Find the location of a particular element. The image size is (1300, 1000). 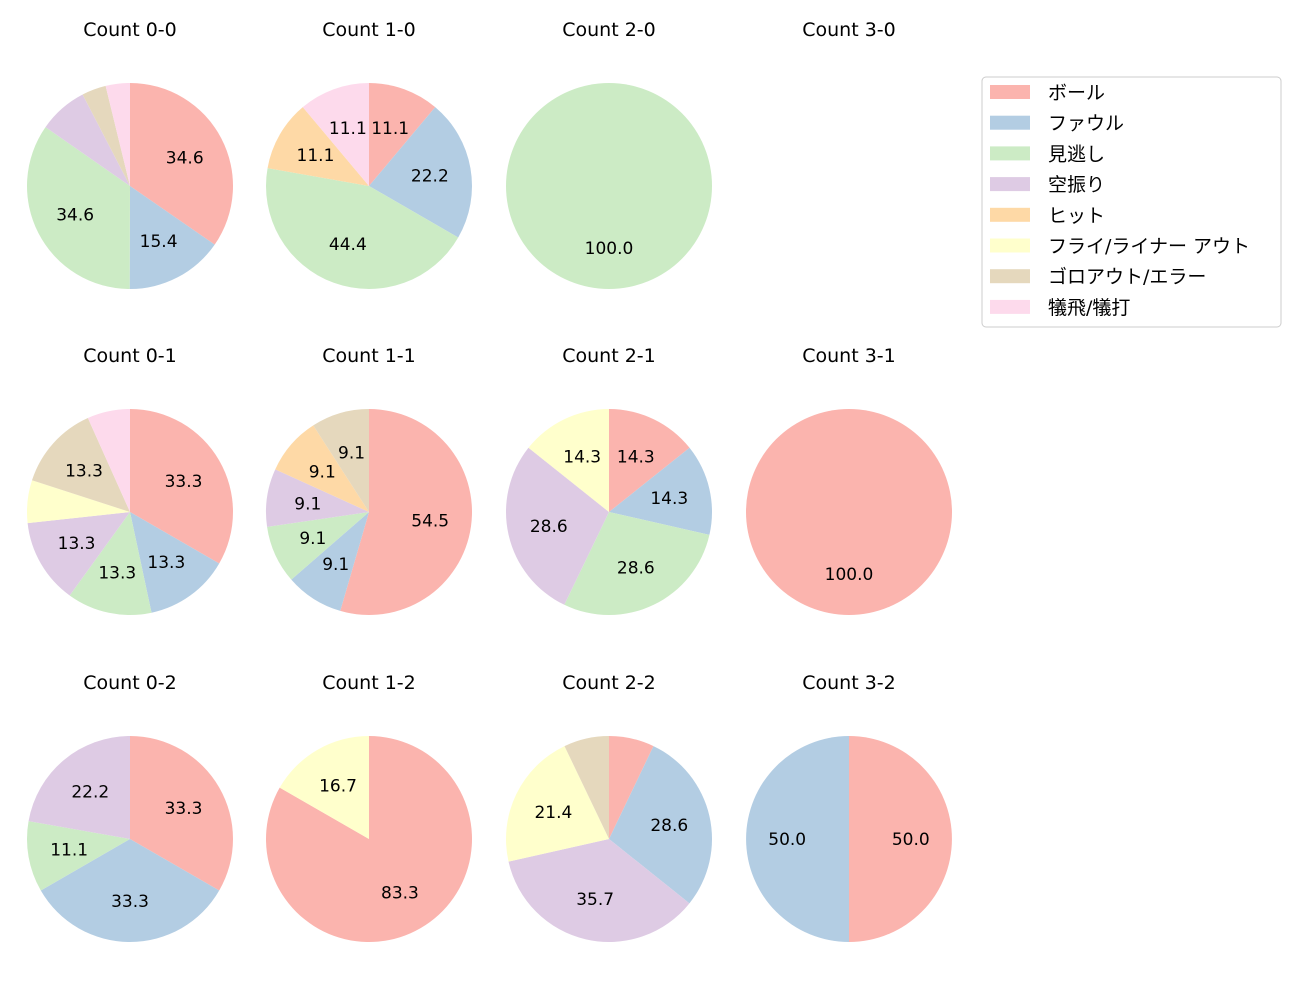

pie-title: Count 2-2 is located at coordinates (609, 683).